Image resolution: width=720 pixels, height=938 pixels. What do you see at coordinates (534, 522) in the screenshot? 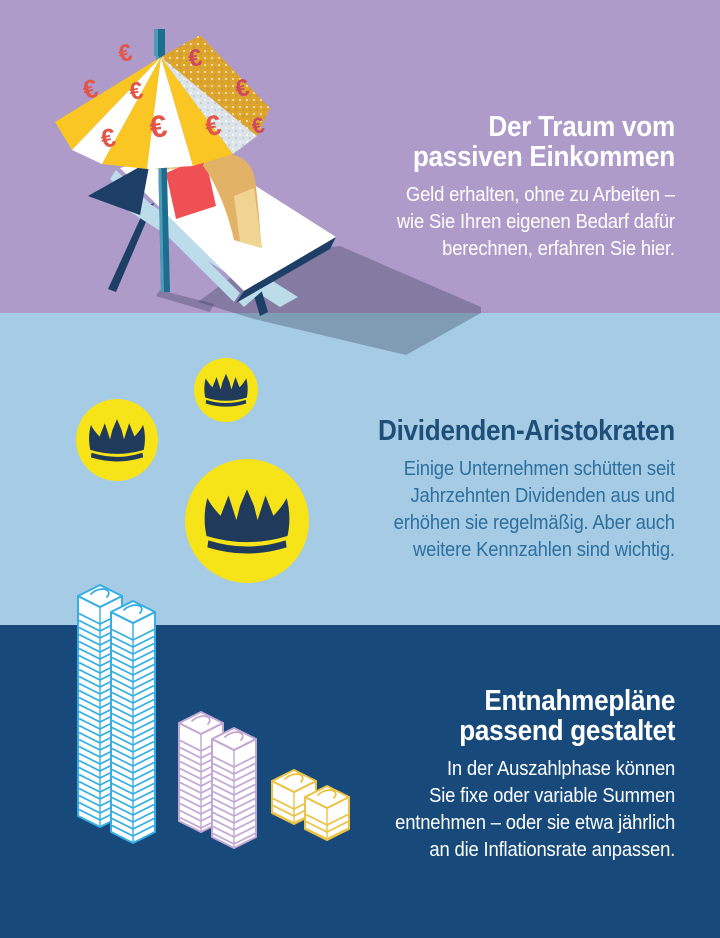
I see `body-line: erhöhen sie regelmäßig. Aber auch` at bounding box center [534, 522].